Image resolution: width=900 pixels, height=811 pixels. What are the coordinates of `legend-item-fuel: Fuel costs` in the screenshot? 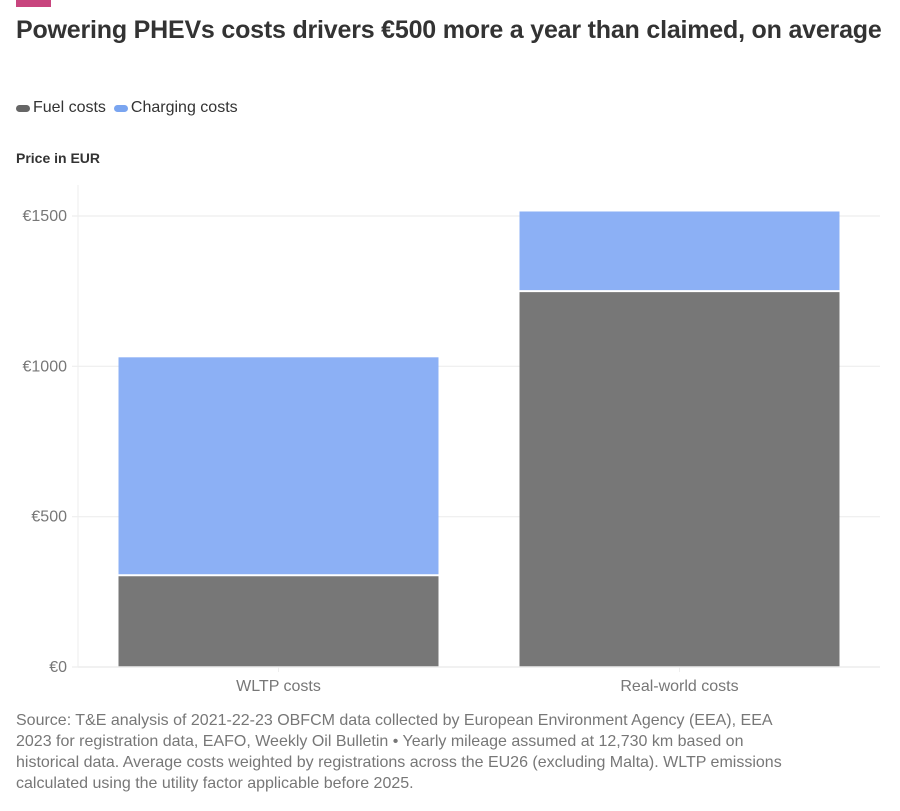 It's located at (61, 108).